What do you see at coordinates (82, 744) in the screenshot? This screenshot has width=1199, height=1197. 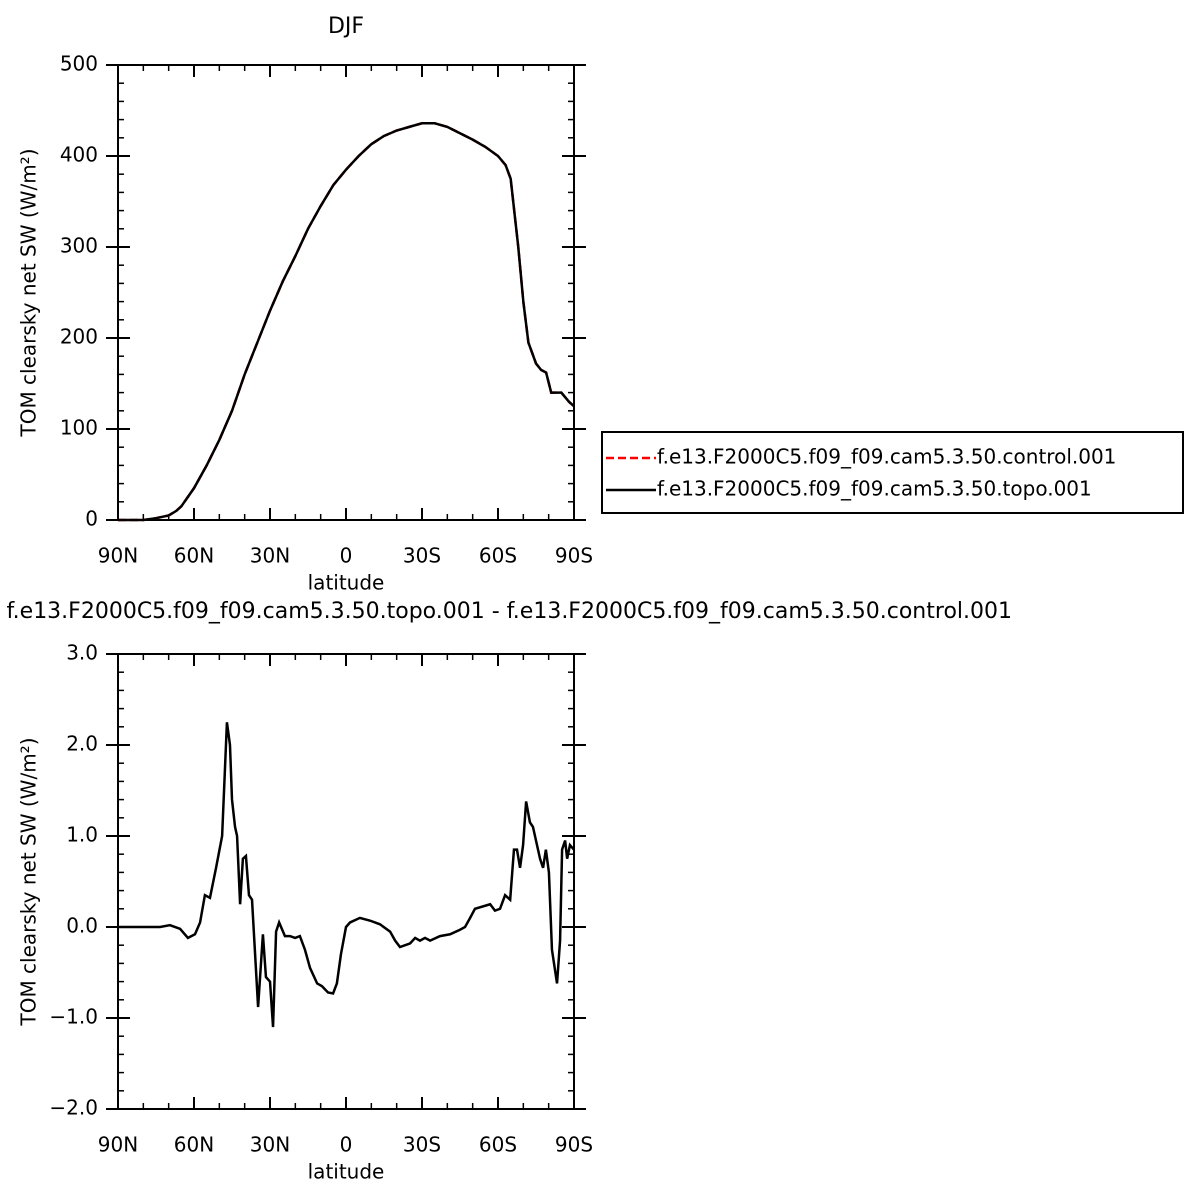 I see `y-tick-label: 2.0` at bounding box center [82, 744].